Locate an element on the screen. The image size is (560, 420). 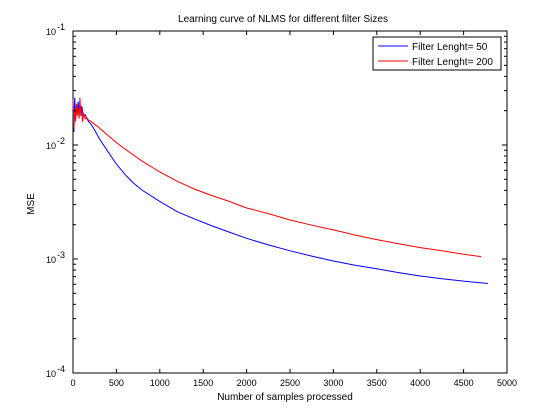
x-tick-label: 4000 is located at coordinates (420, 383).